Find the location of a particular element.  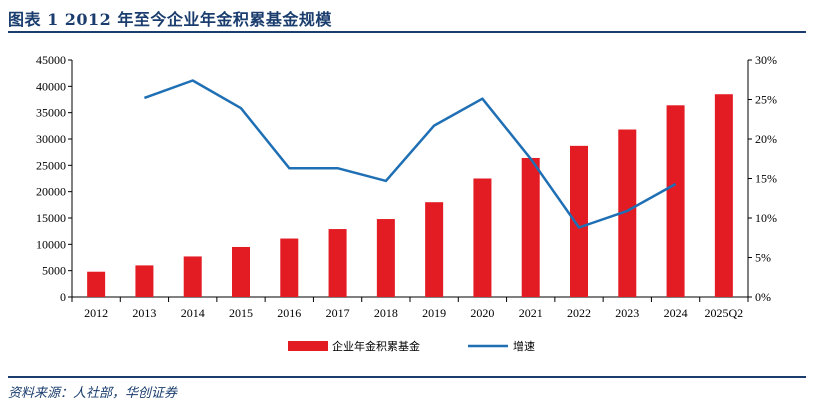

y-left-tick-label: 20000 is located at coordinates (51, 192).